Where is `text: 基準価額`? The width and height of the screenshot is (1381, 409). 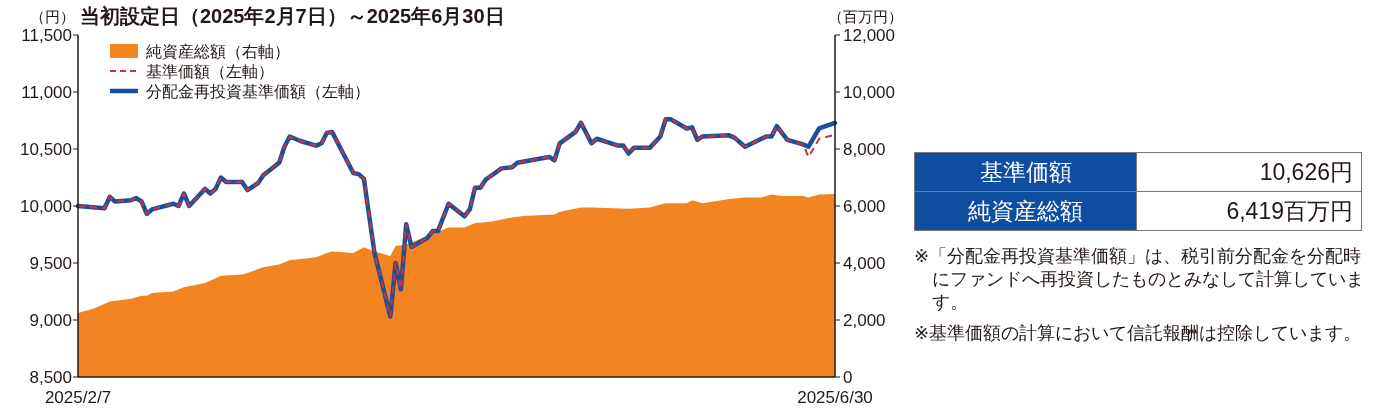
text: 基準価額 is located at coordinates (1025, 172).